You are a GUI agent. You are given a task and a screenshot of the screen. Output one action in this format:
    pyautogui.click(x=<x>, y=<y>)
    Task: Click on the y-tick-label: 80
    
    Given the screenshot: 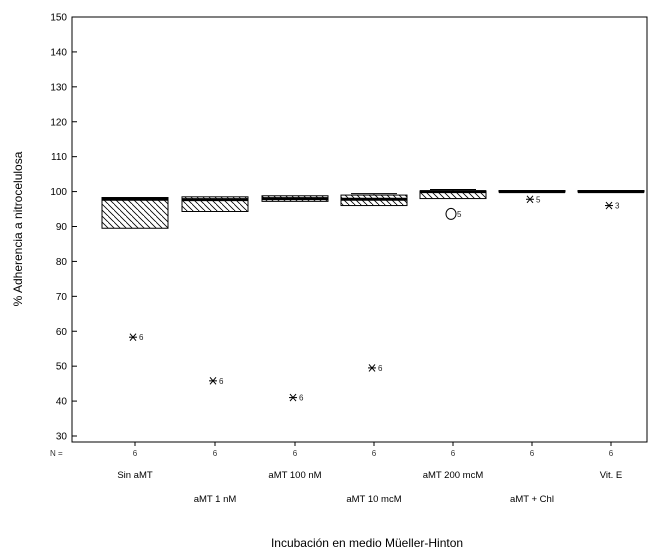 What is the action you would take?
    pyautogui.click(x=62, y=262)
    